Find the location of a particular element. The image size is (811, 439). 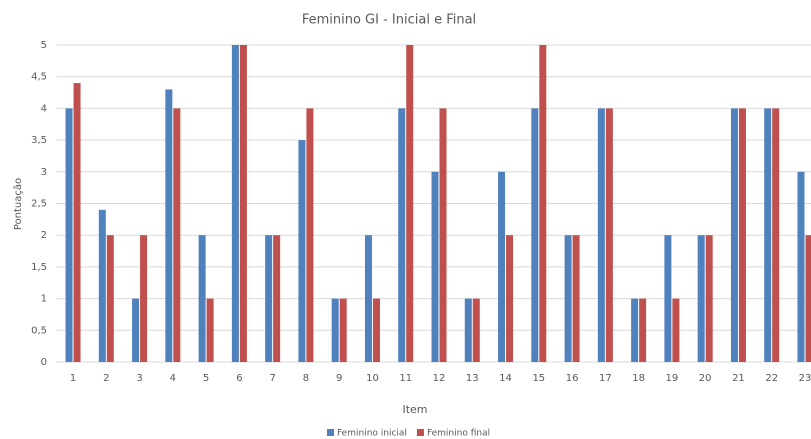

x-tick-label: 16 is located at coordinates (572, 378).